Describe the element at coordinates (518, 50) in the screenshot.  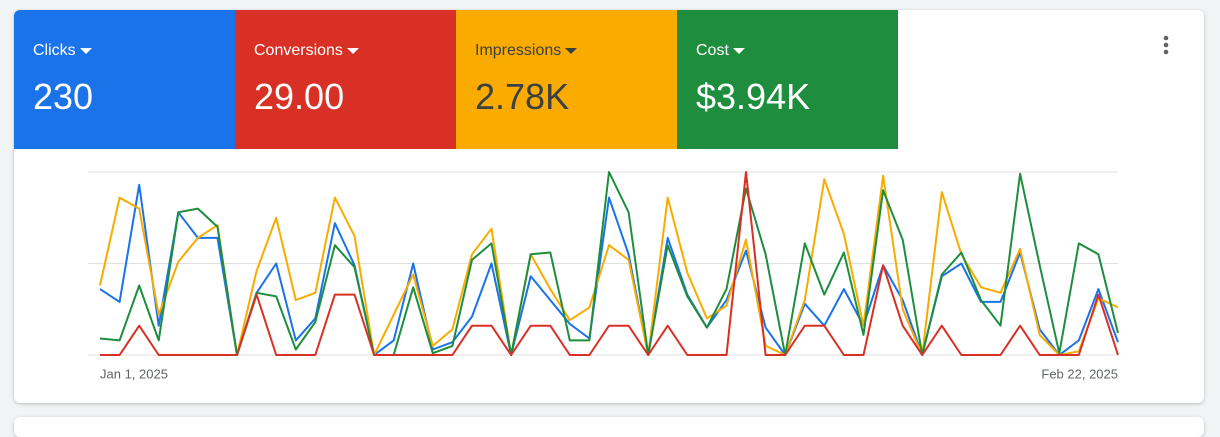
I see `metric-name: Impressions` at that location.